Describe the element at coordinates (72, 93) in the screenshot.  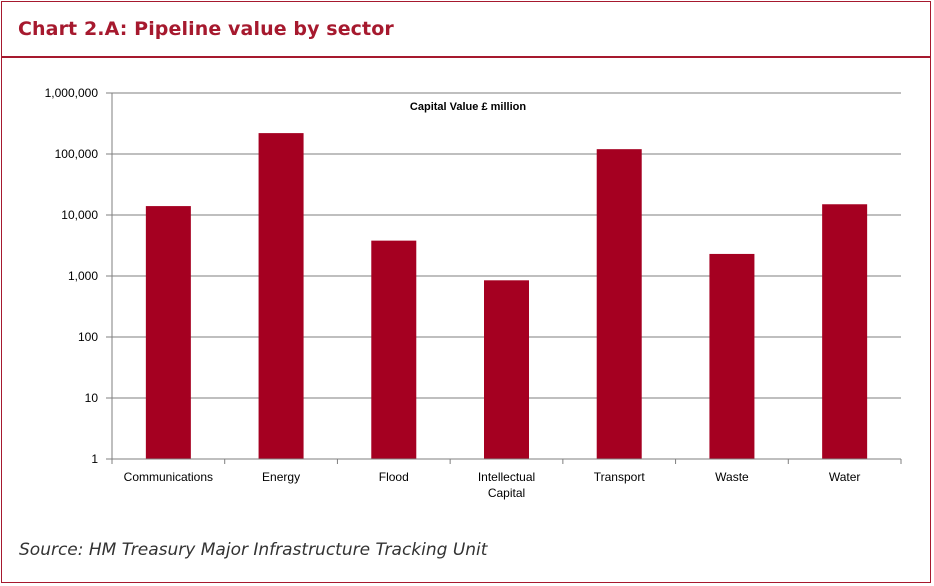
I see `y-tick-label: 1,000,000` at that location.